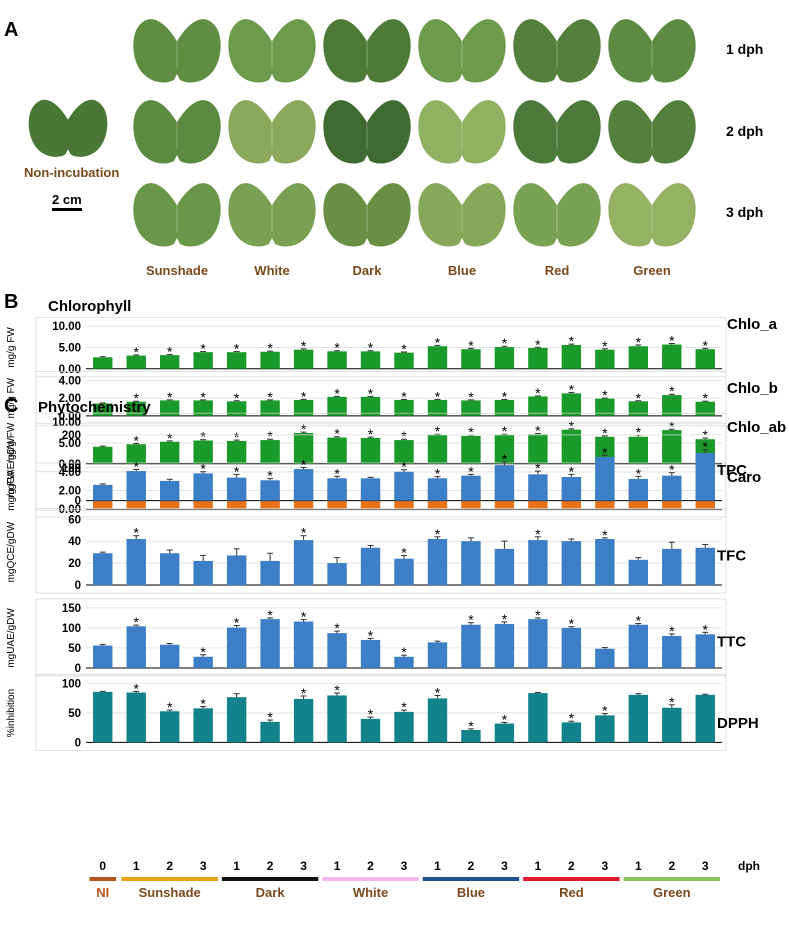 Image resolution: width=789 pixels, height=929 pixels. Describe the element at coordinates (376, 551) in the screenshot. I see `chart-tfc: 0 20 40 60 mgQCE/gDW TFC * * * * * *` at that location.